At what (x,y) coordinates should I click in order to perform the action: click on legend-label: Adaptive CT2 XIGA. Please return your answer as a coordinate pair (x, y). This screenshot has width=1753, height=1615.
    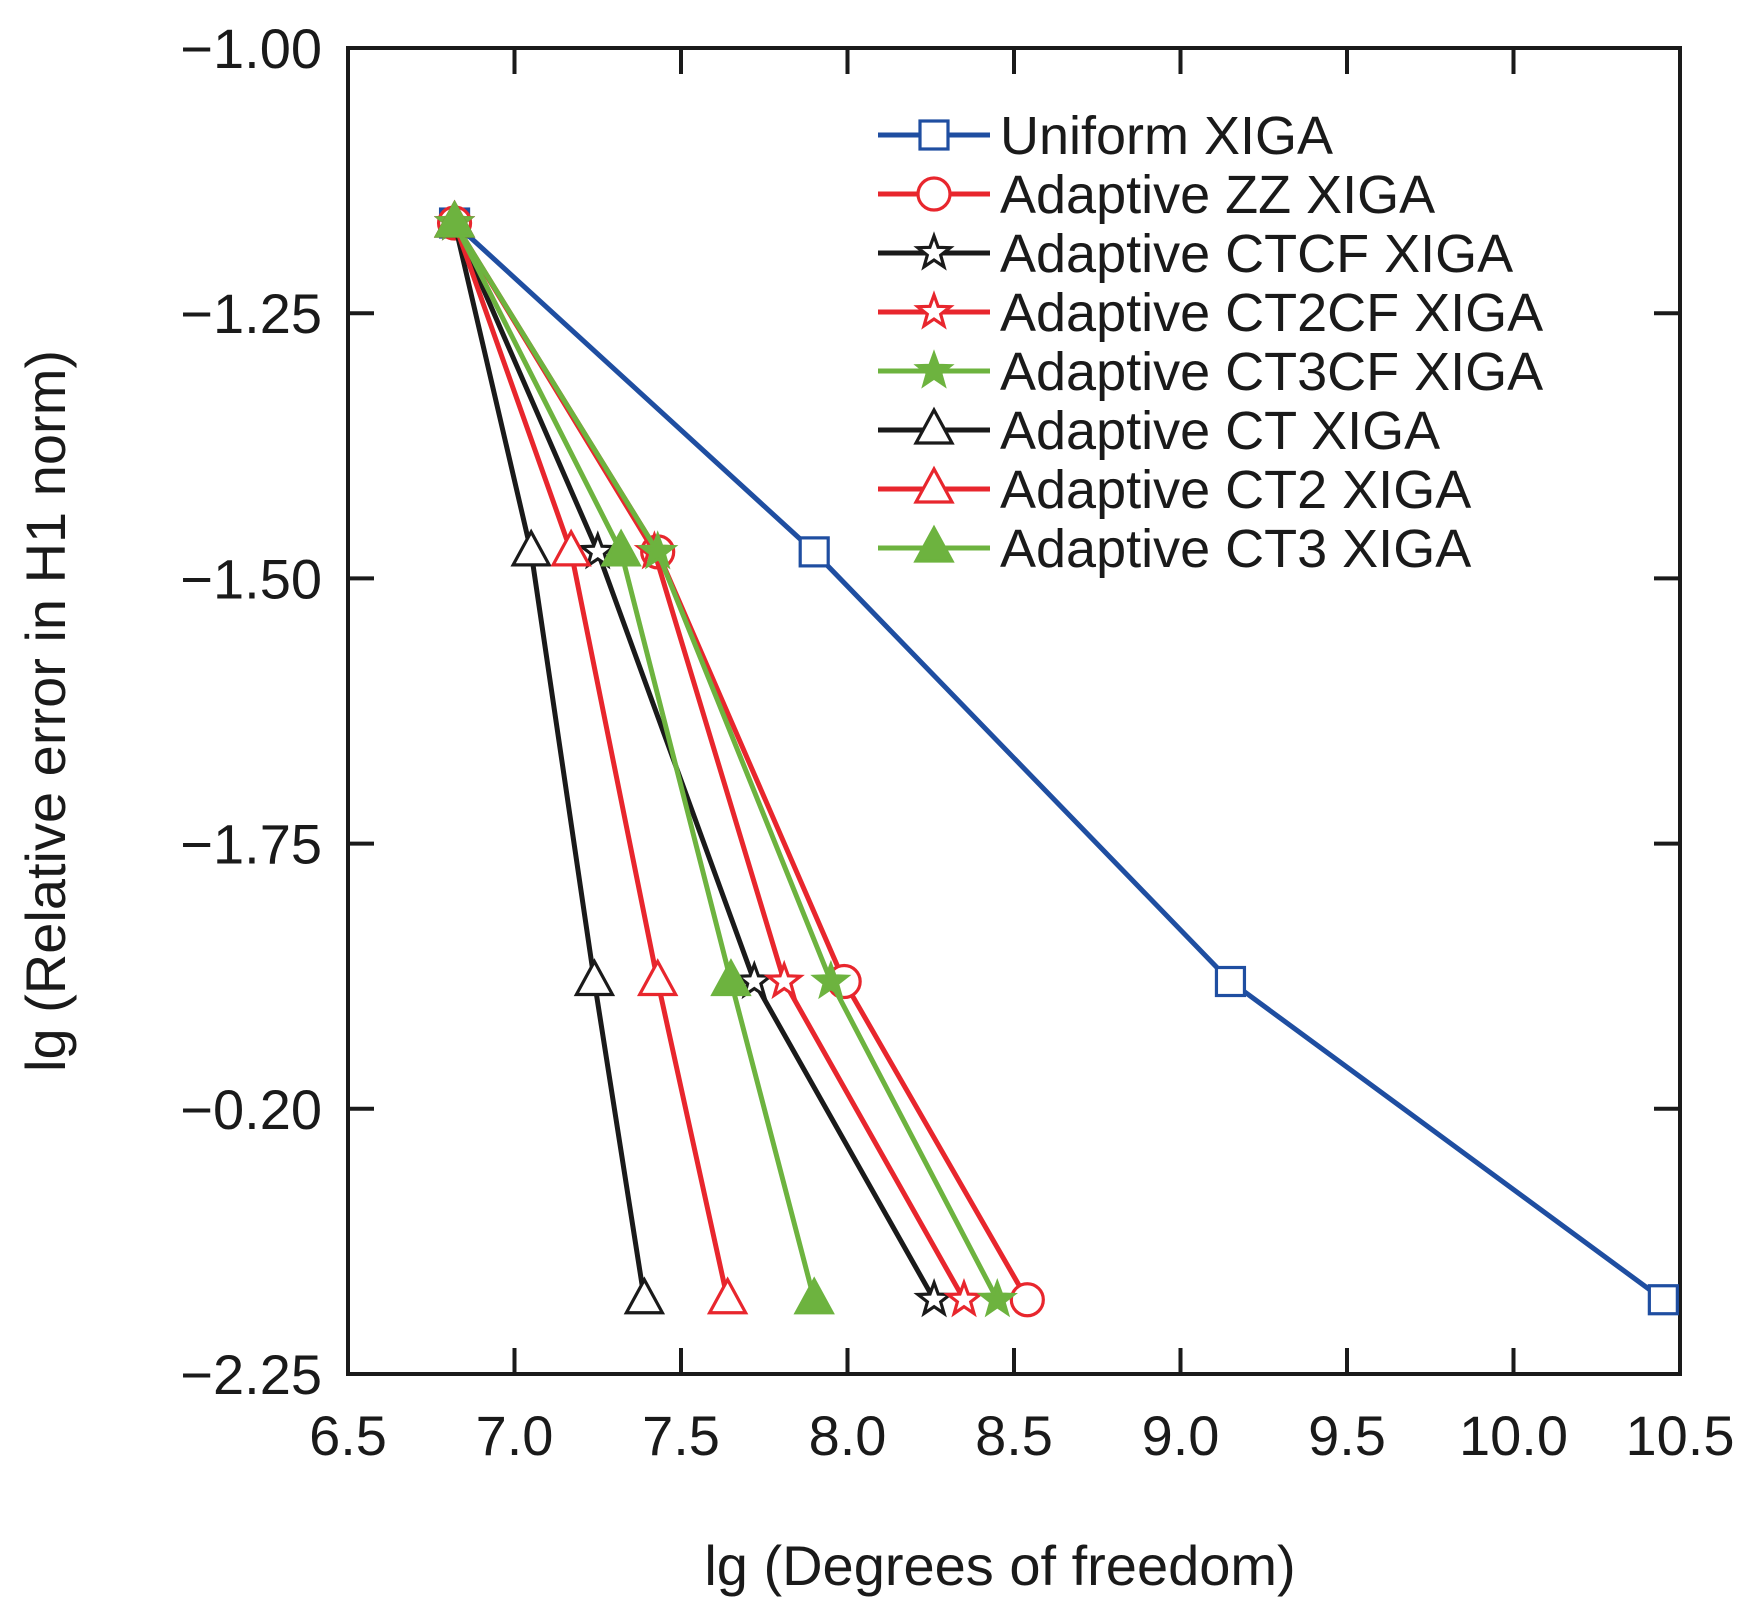
    Looking at the image, I should click on (1235, 490).